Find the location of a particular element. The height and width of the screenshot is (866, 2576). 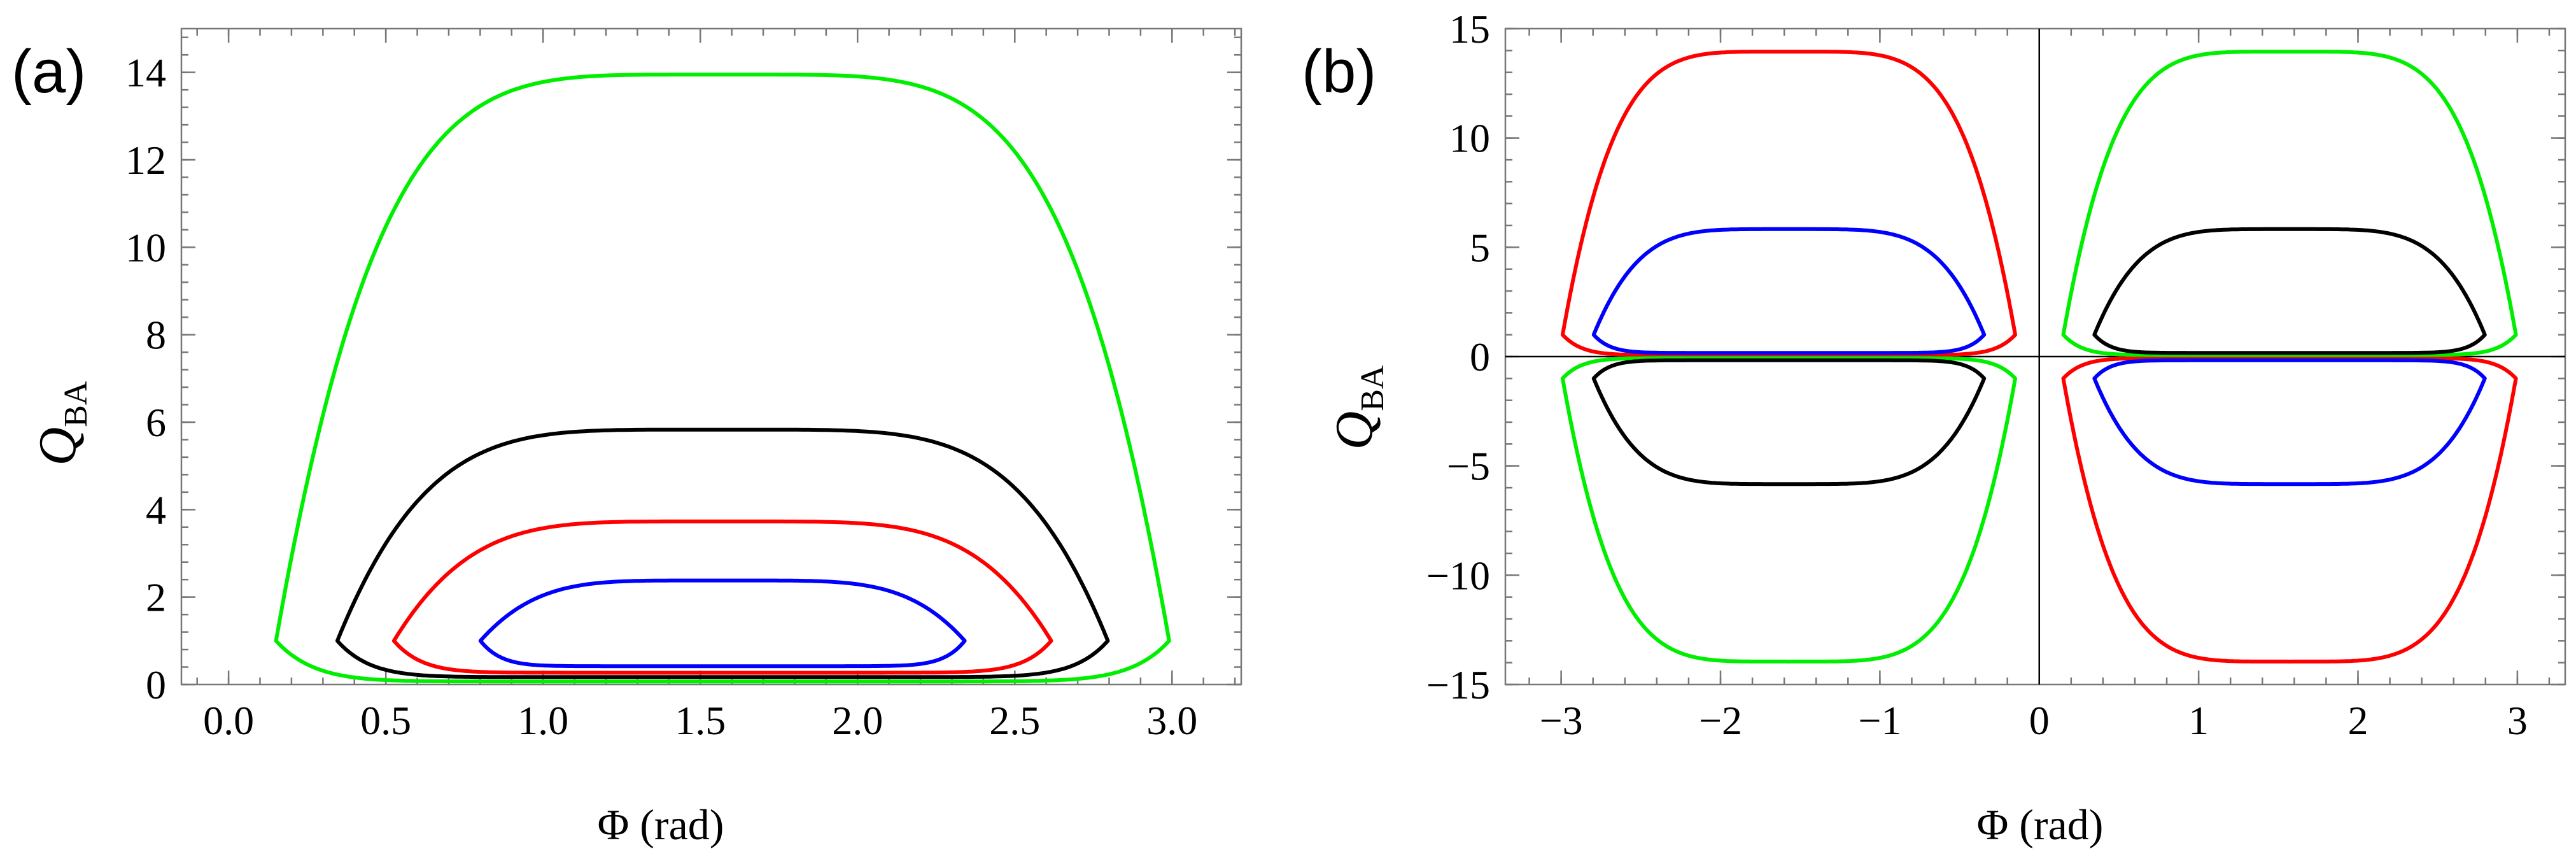

panel-a-y-tick-label: 0 is located at coordinates (156, 684).